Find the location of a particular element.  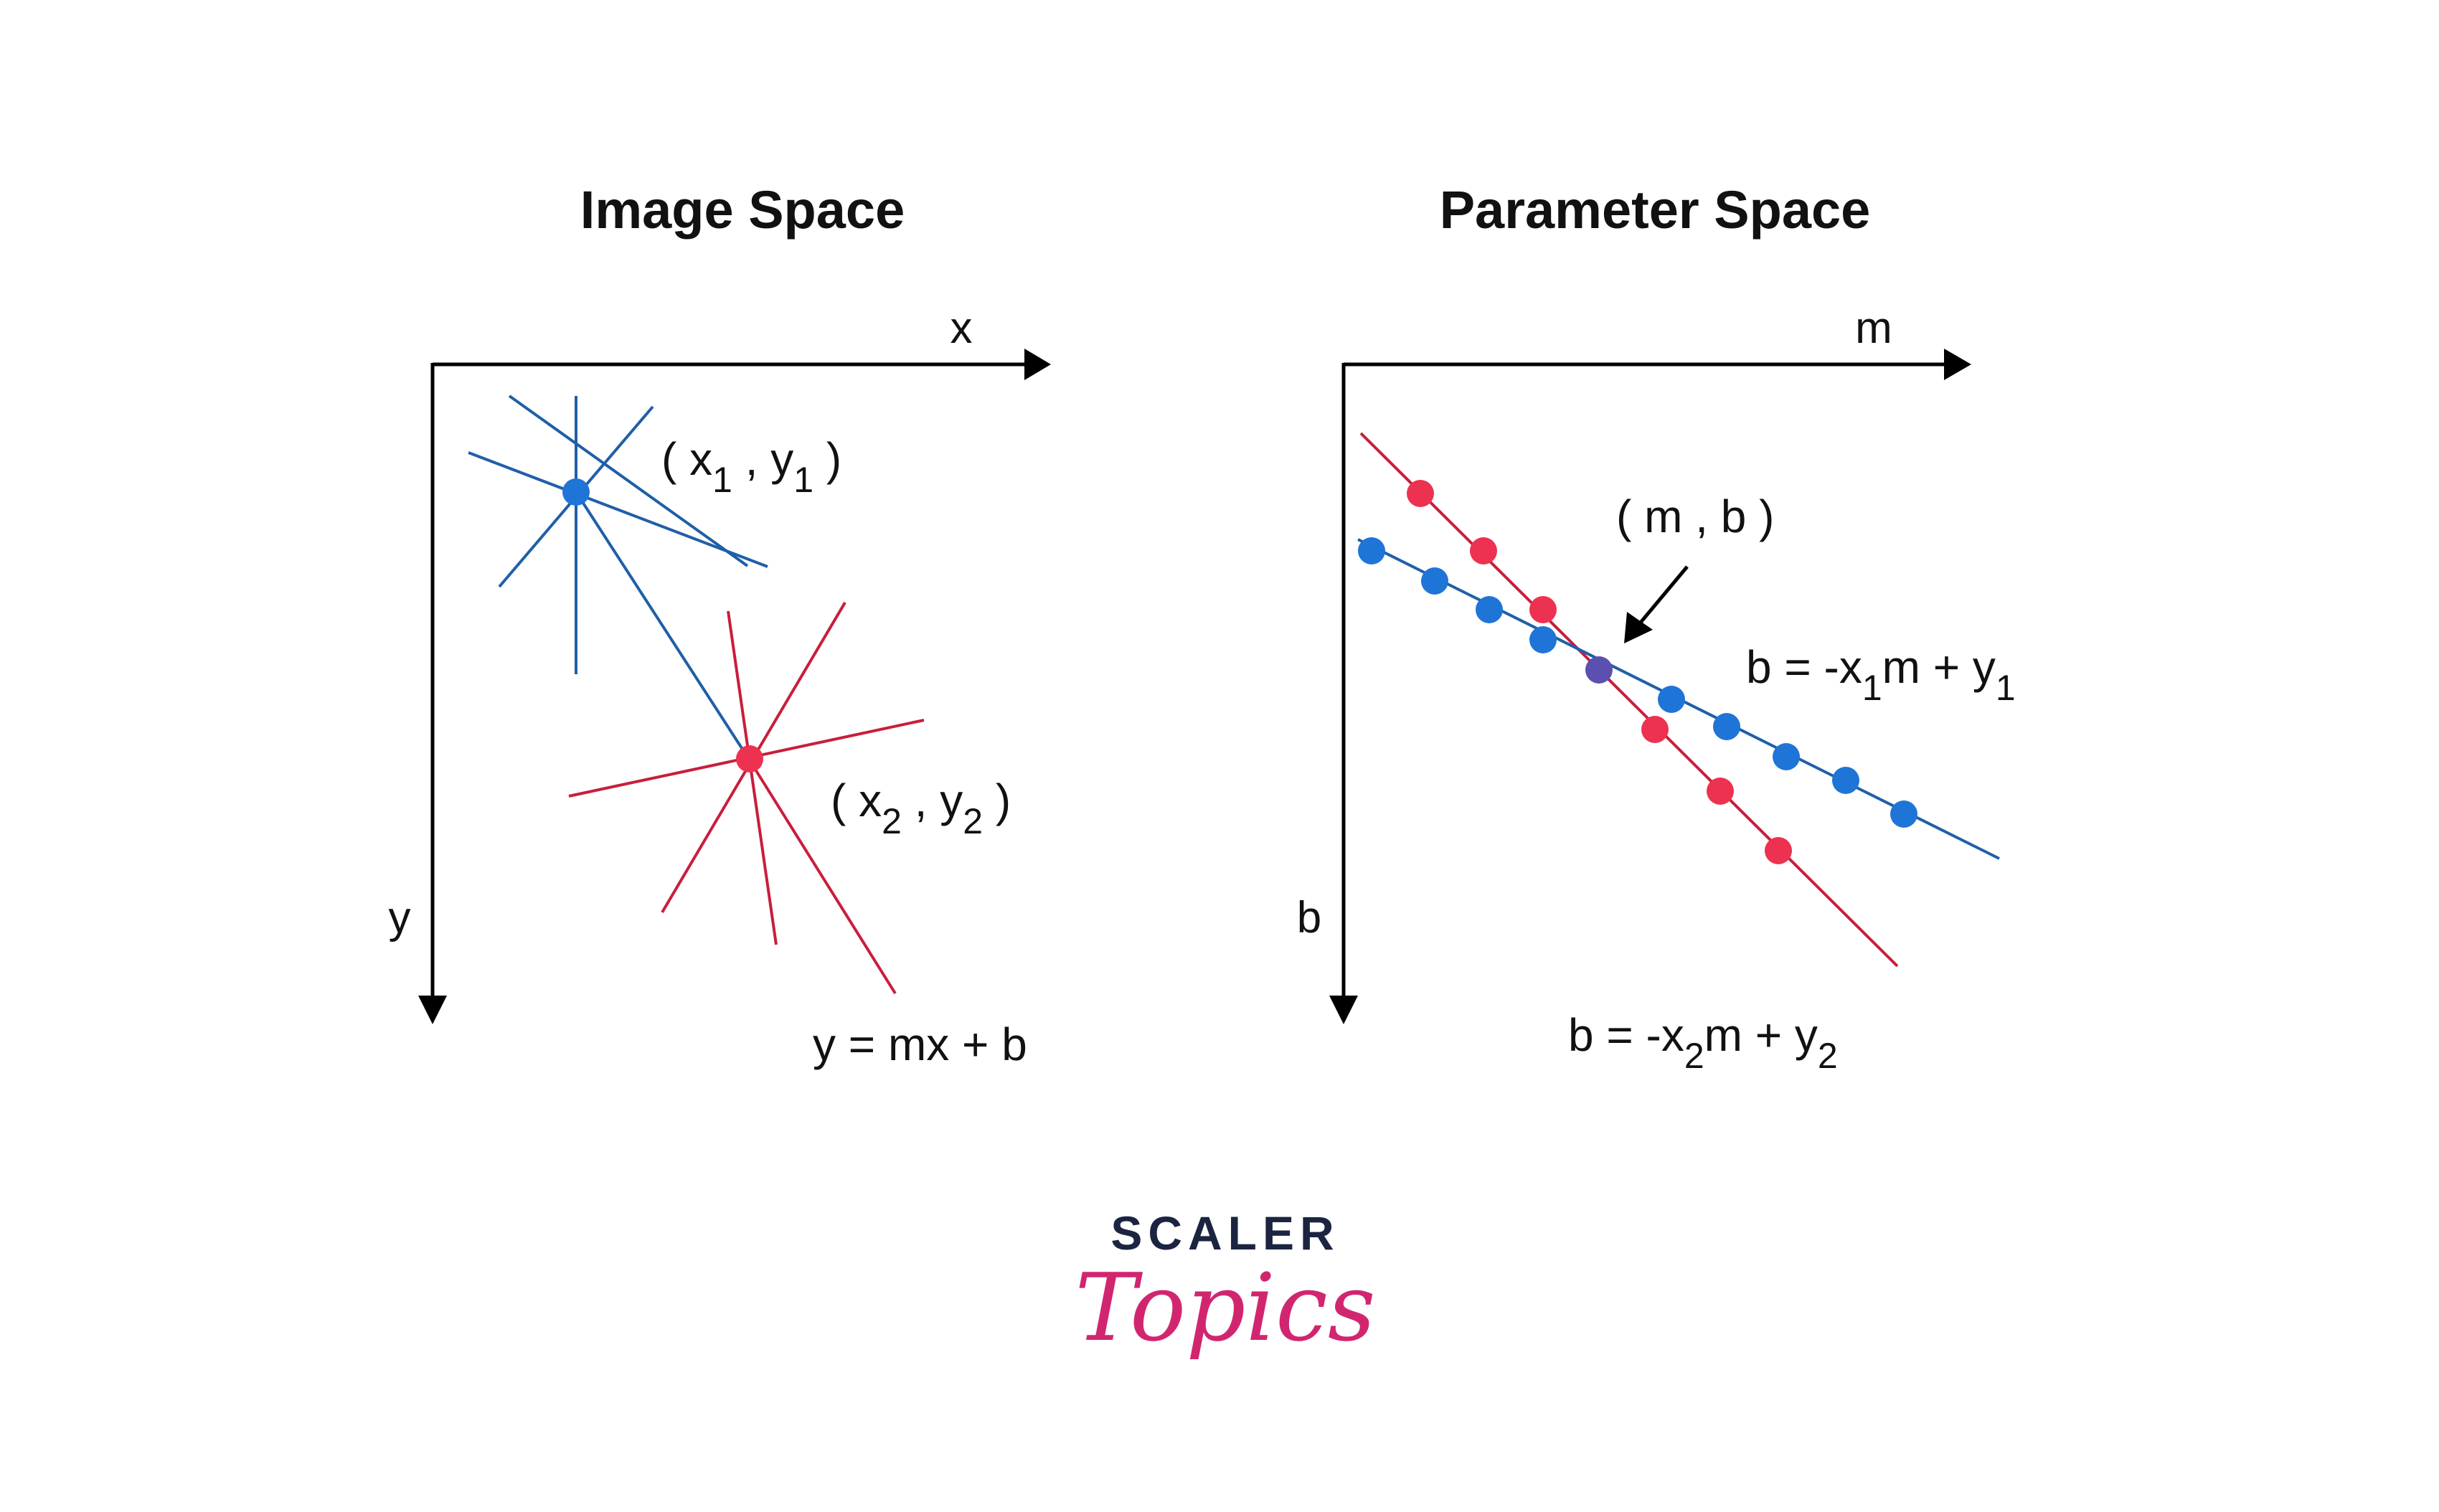

parameter-line-2-samples is located at coordinates (1600, 672).